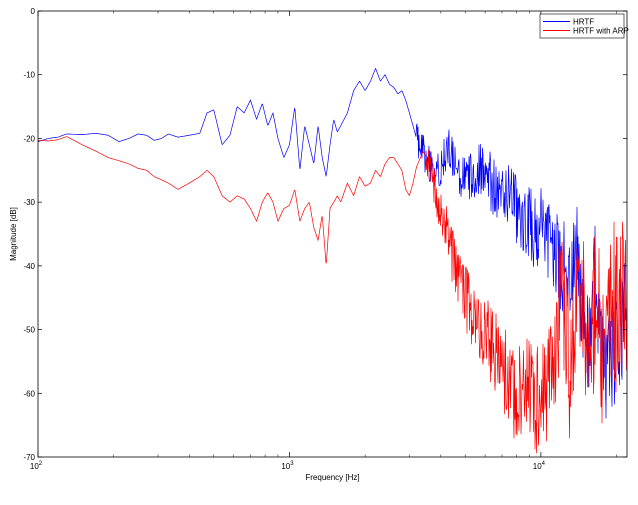 This screenshot has height=505, width=638. Describe the element at coordinates (601, 31) in the screenshot. I see `legend-label: HRTF with ARP` at that location.